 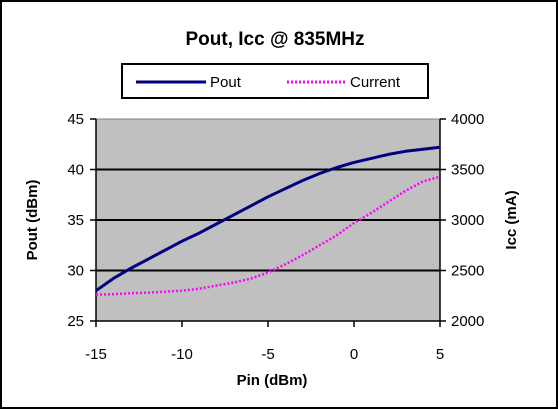 What do you see at coordinates (182, 354) in the screenshot?
I see `x-tick-label: -10` at bounding box center [182, 354].